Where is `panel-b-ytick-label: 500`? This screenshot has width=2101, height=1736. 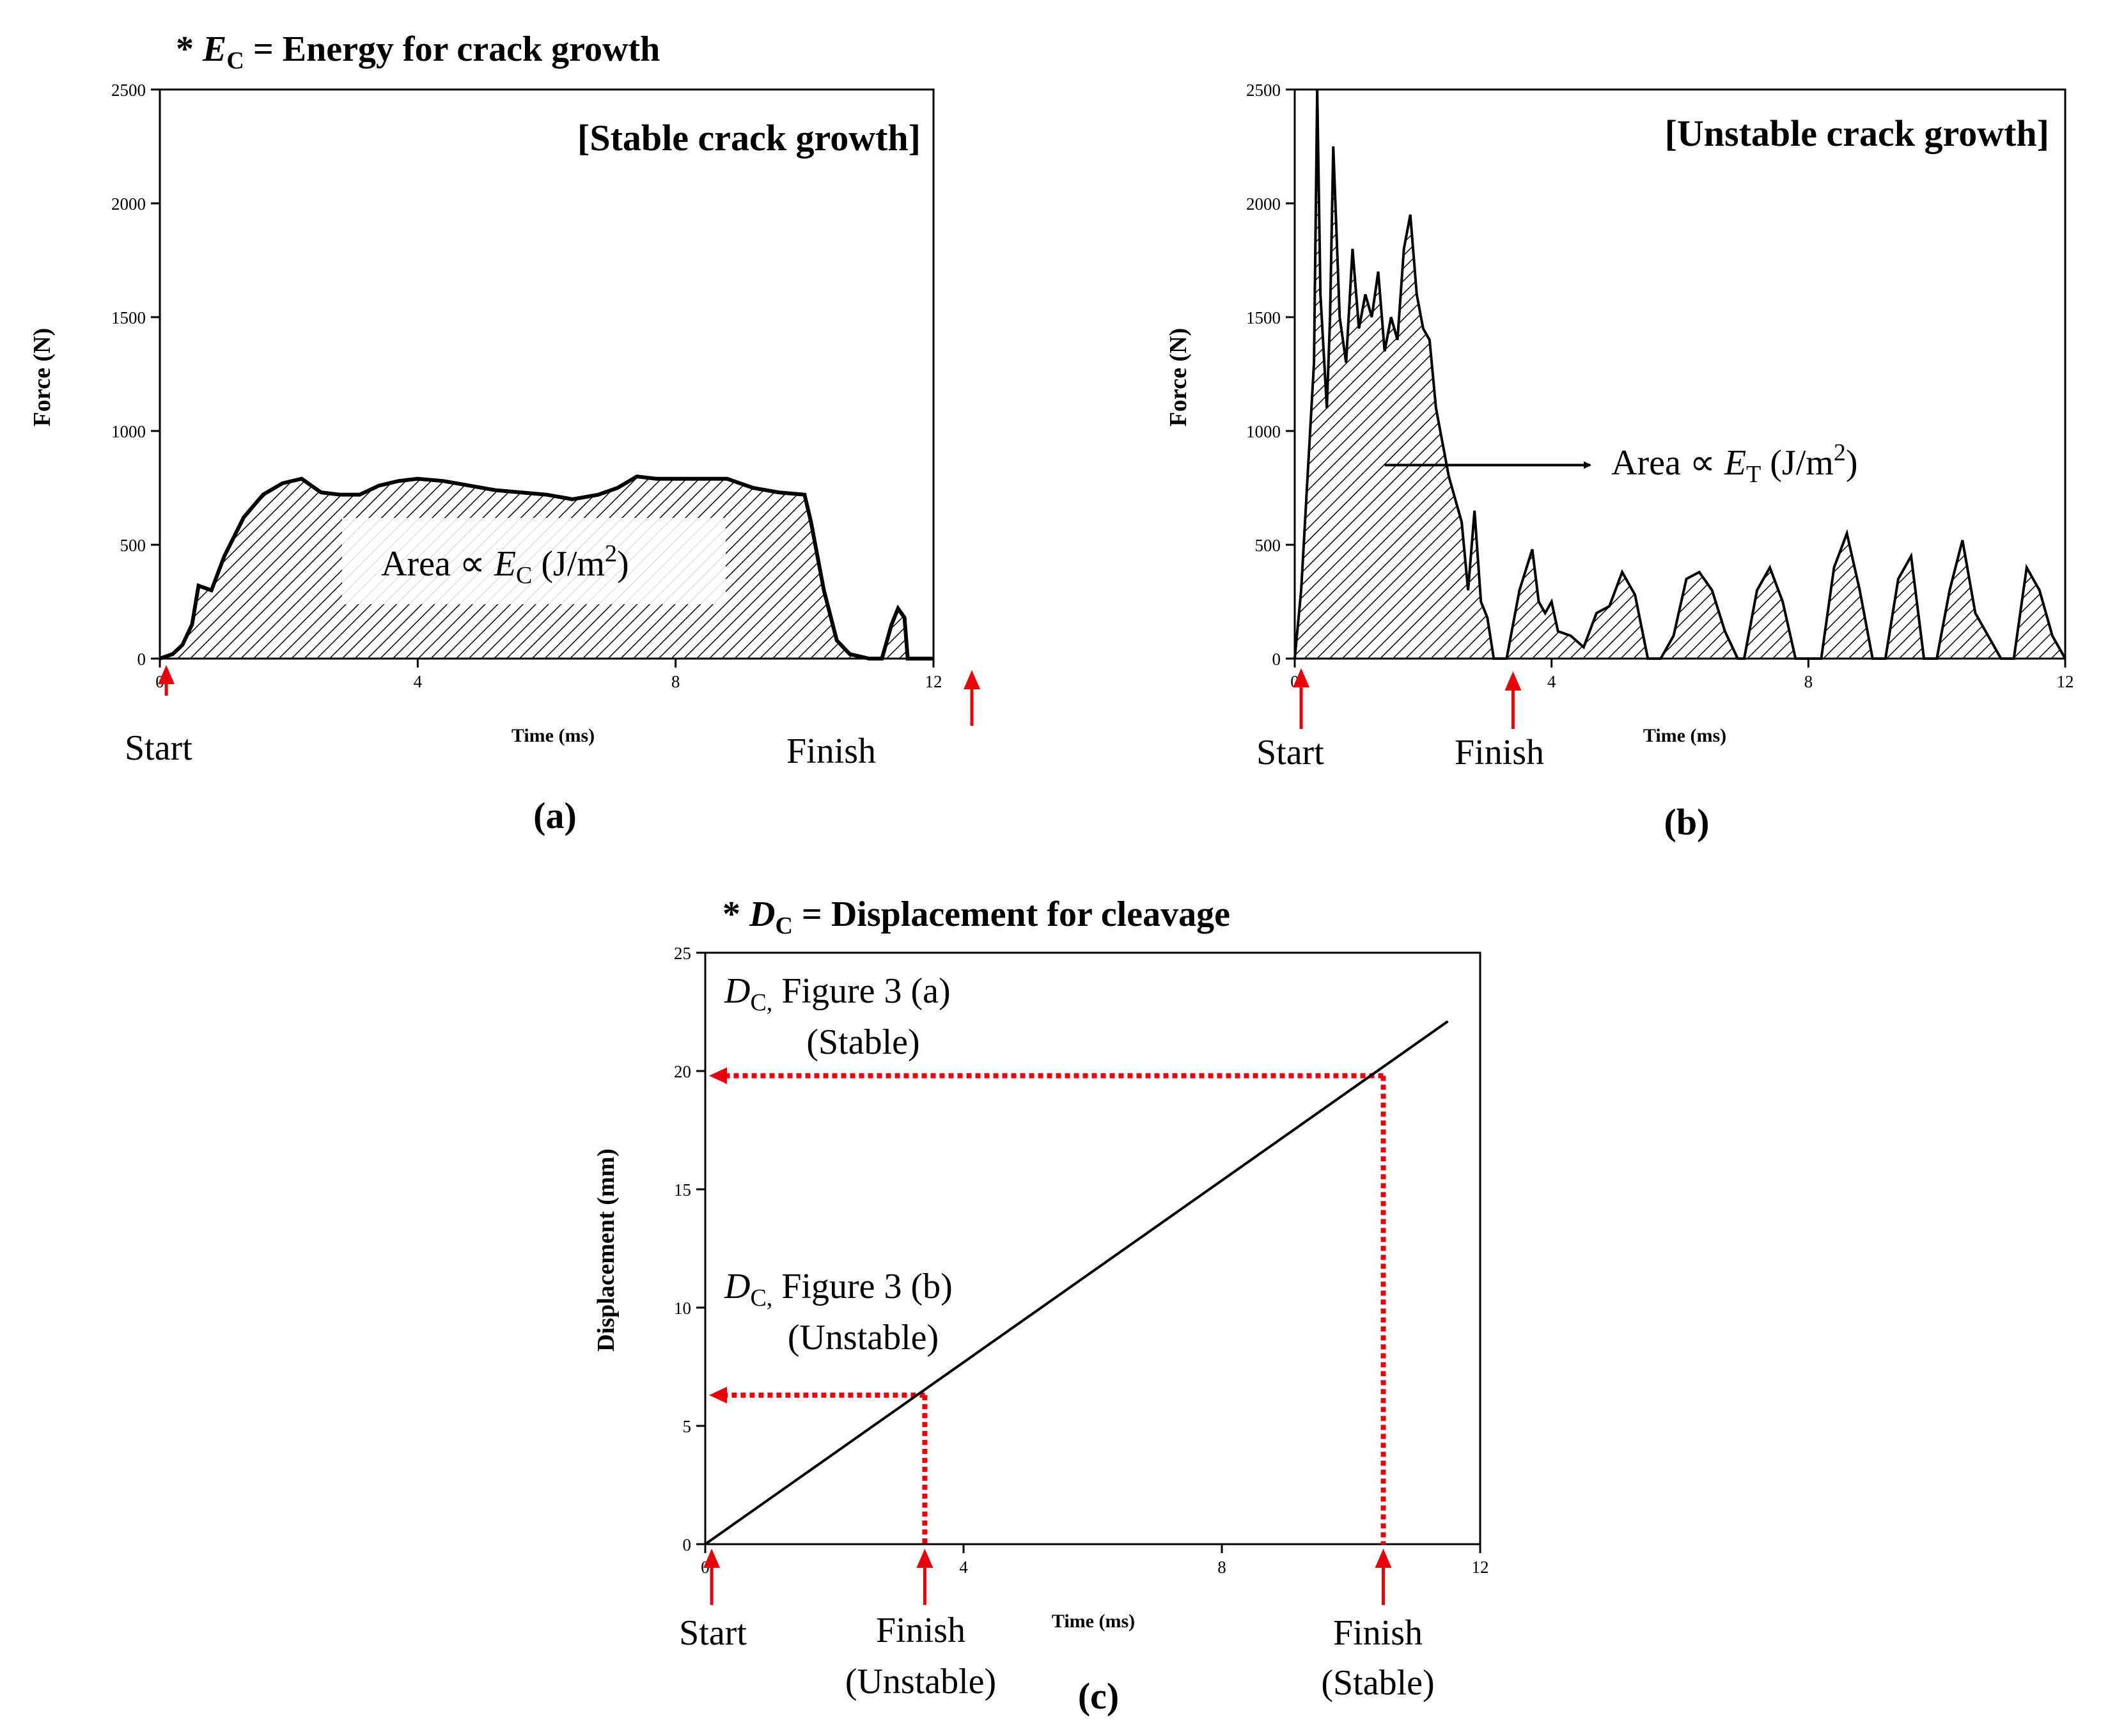 panel-b-ytick-label: 500 is located at coordinates (1268, 545).